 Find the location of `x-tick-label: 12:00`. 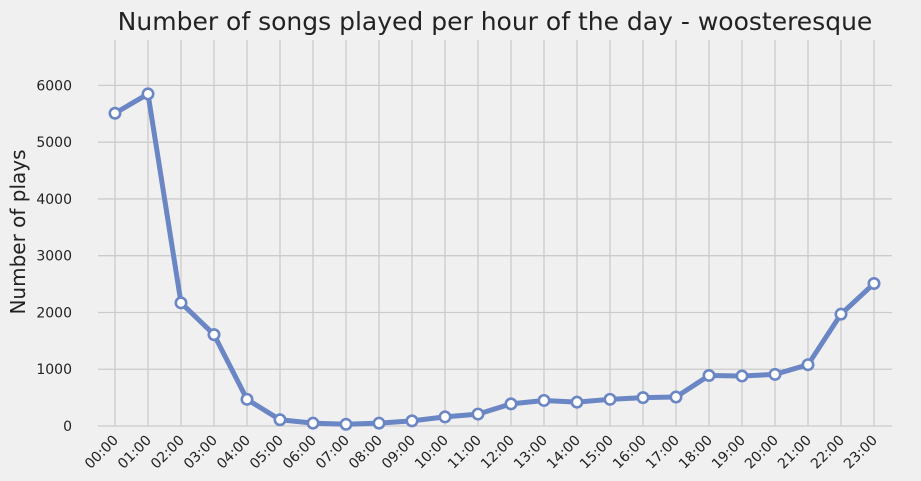

x-tick-label: 12:00 is located at coordinates (498, 453).